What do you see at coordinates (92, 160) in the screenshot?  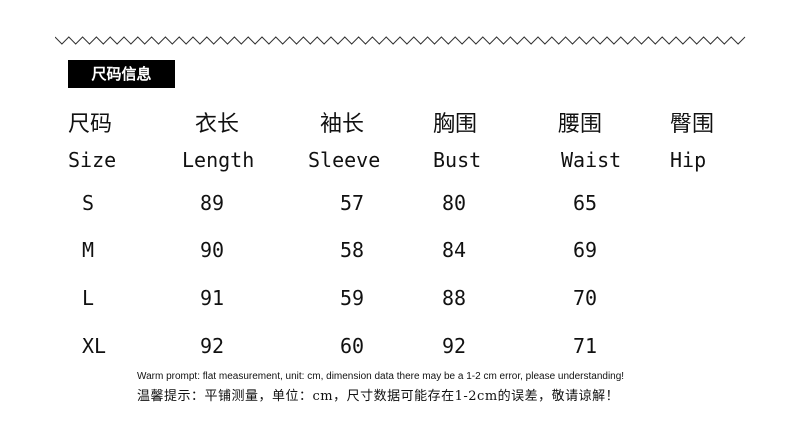 I see `column-header-en: Size` at bounding box center [92, 160].